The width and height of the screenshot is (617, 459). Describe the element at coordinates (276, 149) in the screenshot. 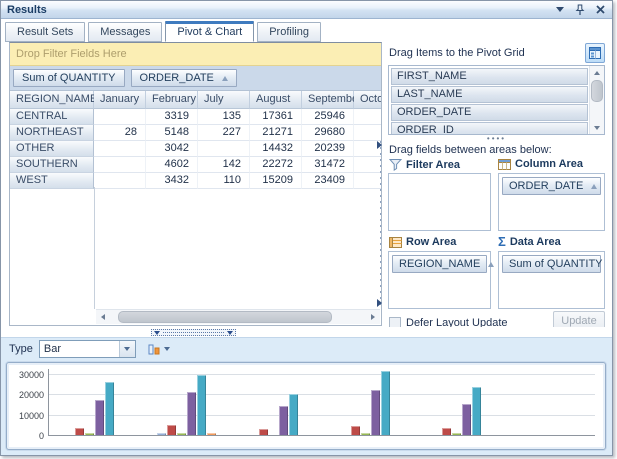

I see `pivot-cell: 14432` at that location.